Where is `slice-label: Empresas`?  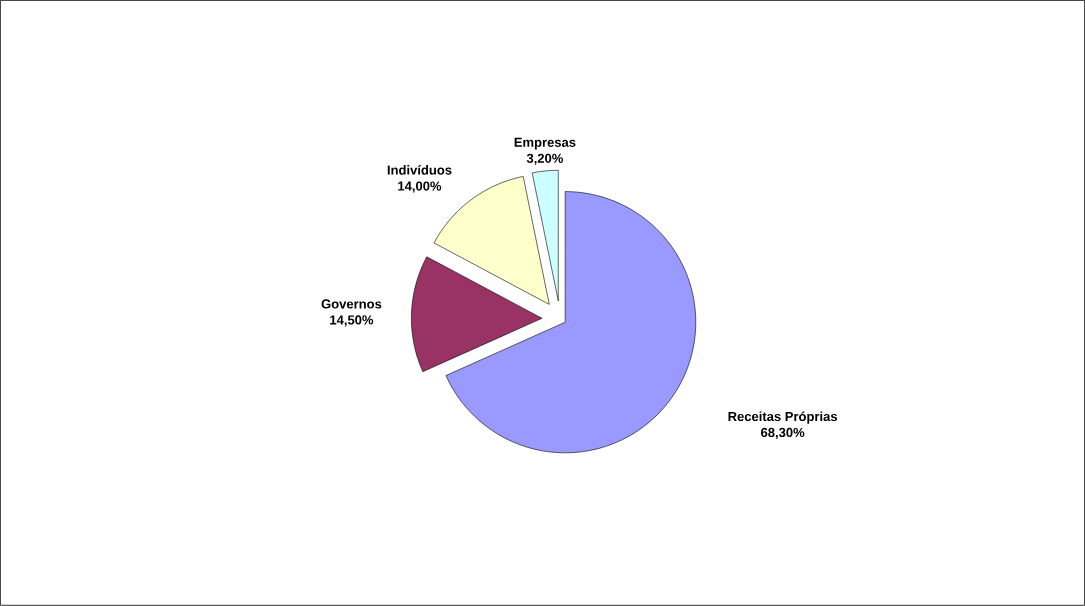 slice-label: Empresas is located at coordinates (545, 144).